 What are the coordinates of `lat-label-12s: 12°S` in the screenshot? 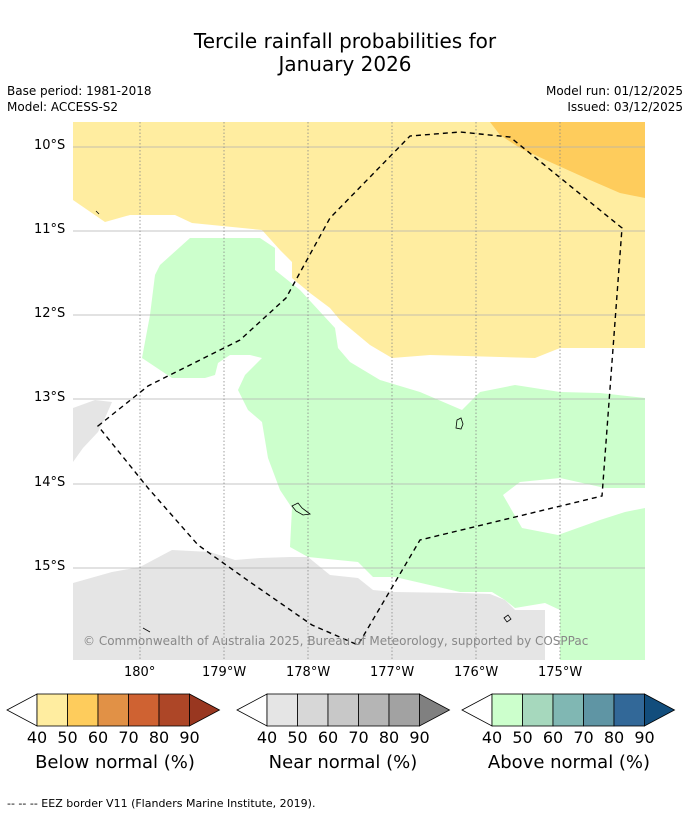 It's located at (50, 313).